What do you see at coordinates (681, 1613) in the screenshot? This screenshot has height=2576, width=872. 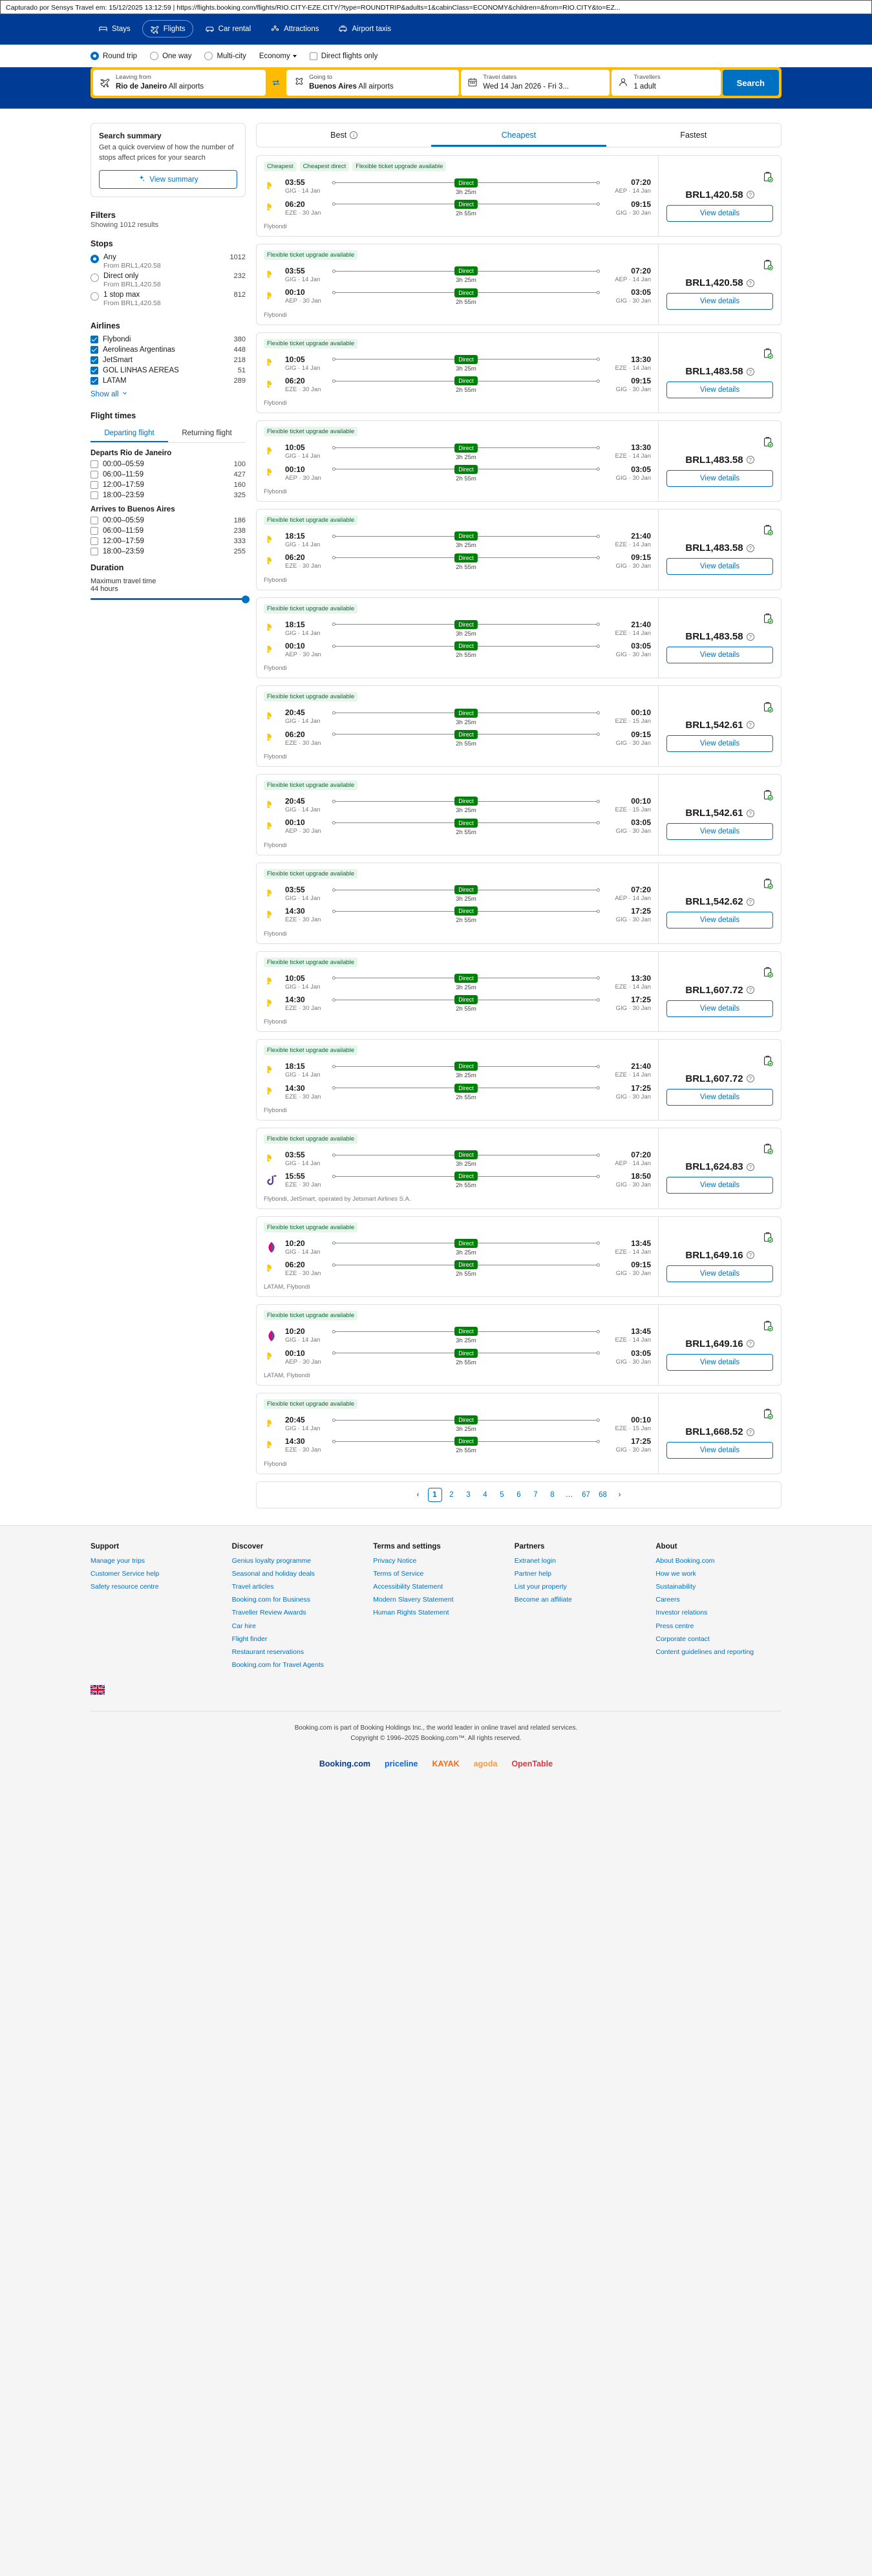 I see `footer-link: Investor relations` at bounding box center [681, 1613].